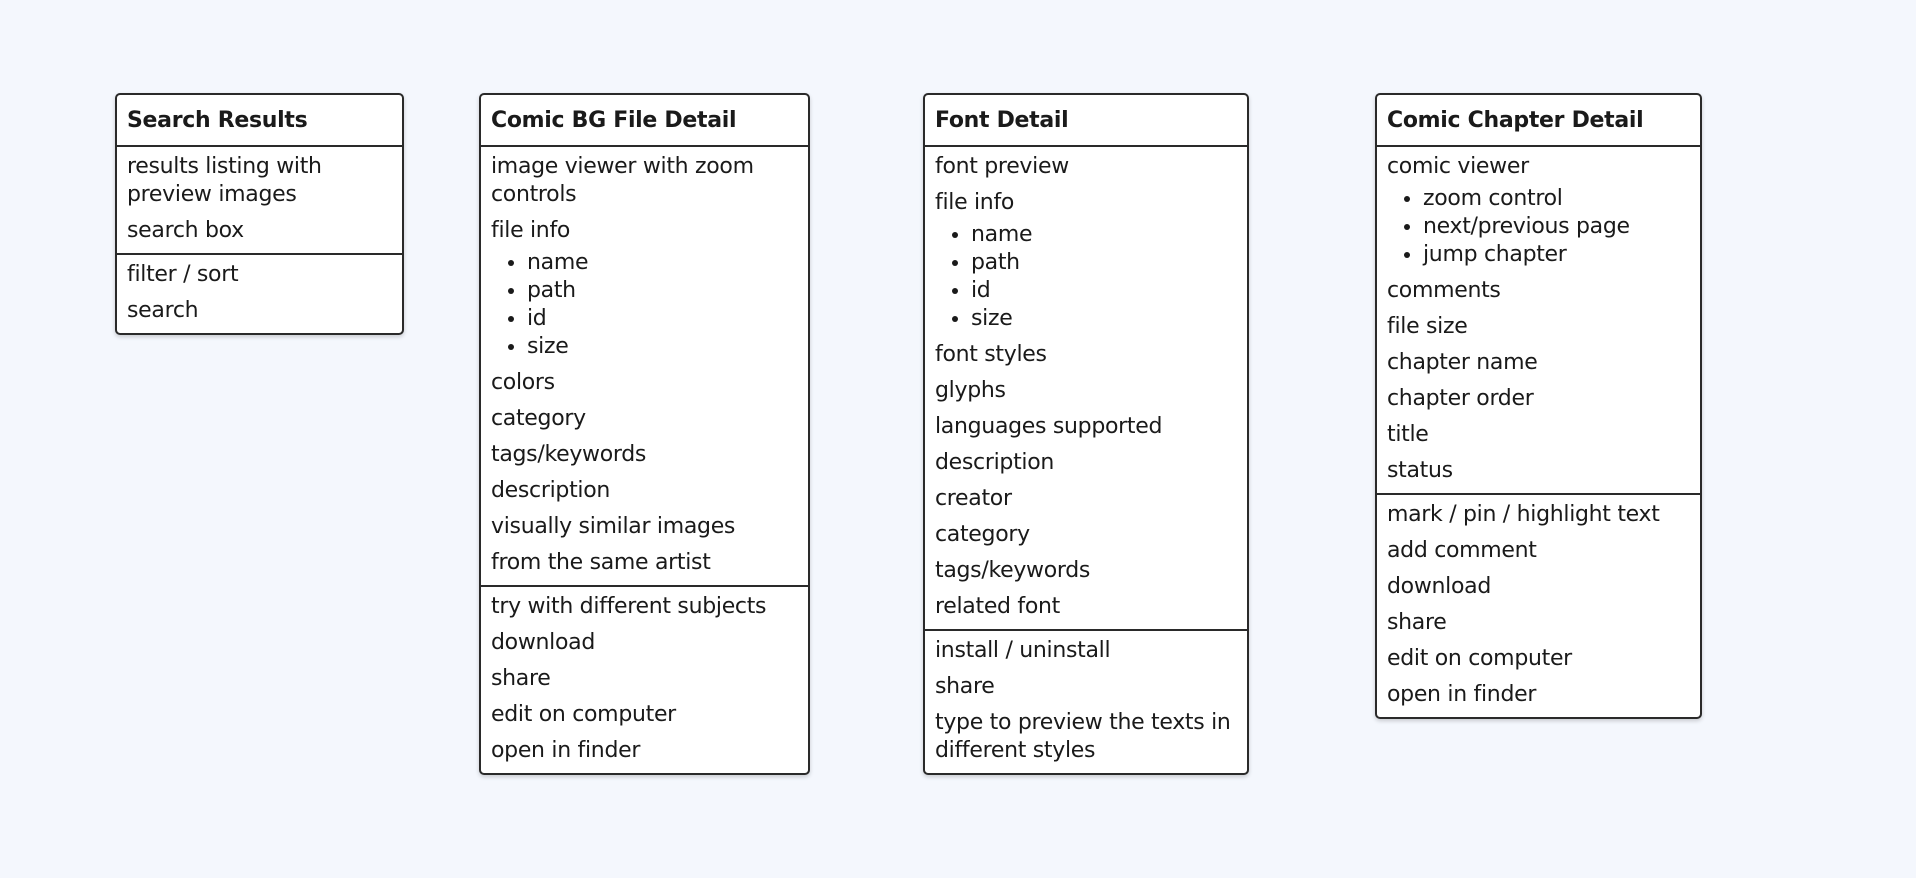 This screenshot has height=878, width=1916. I want to click on list-item: install / uninstall, so click(1023, 650).